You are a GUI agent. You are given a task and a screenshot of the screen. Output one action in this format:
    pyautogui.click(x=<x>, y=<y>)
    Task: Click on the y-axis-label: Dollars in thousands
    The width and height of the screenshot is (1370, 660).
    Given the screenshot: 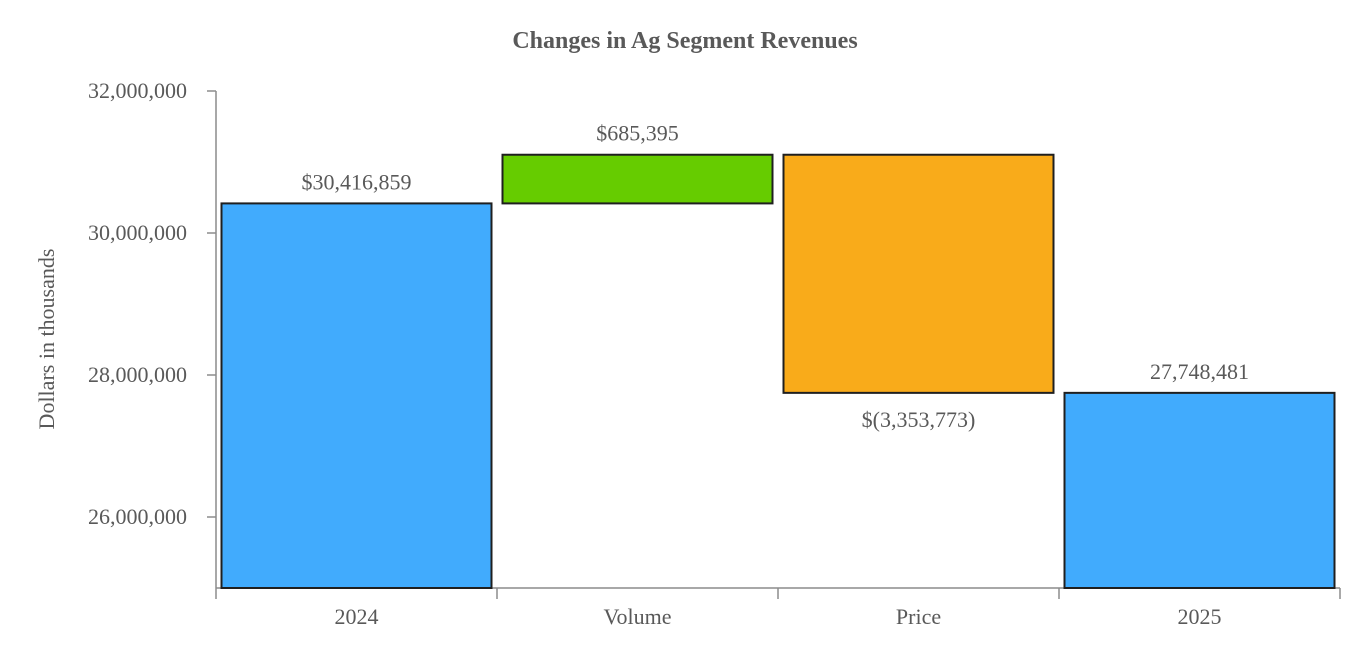 What is the action you would take?
    pyautogui.click(x=46, y=339)
    